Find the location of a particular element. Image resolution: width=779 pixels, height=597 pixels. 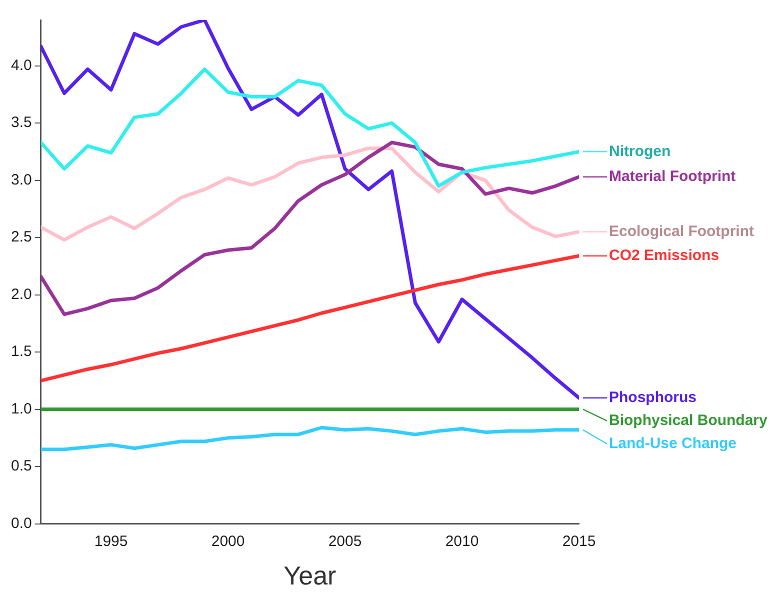

legend-label: CO2 Emissions is located at coordinates (664, 255).